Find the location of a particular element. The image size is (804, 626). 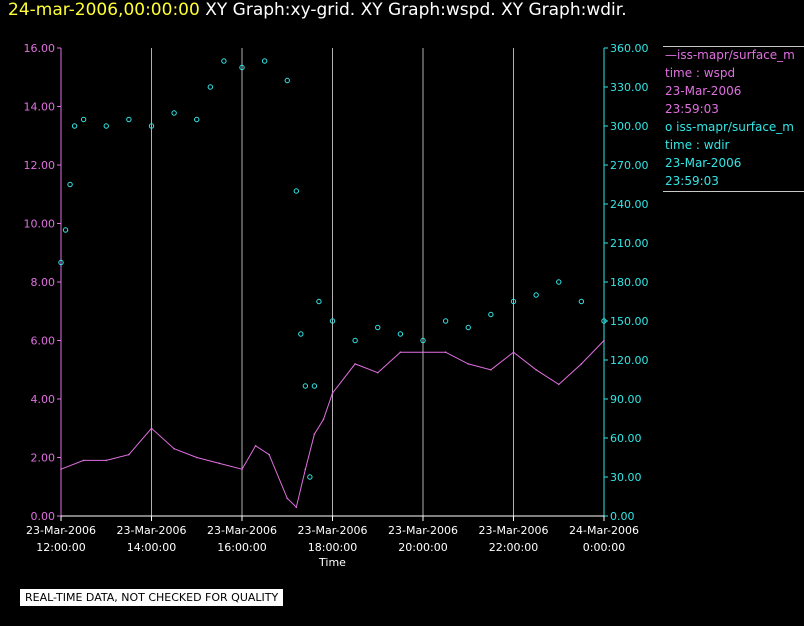

x-axis-title: Time is located at coordinates (332, 562).